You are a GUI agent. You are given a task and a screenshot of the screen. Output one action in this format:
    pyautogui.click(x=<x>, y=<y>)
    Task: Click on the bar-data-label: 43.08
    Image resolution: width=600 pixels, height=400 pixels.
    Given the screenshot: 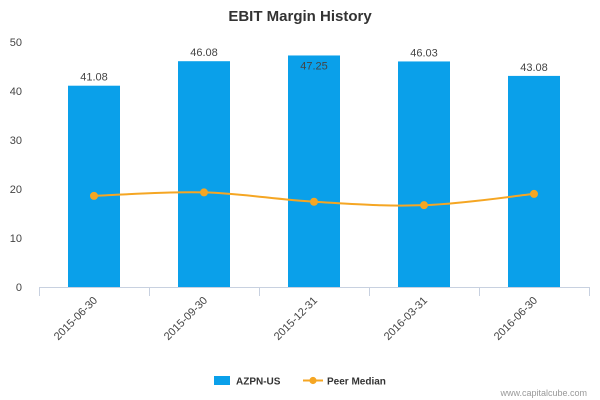 What is the action you would take?
    pyautogui.click(x=534, y=68)
    